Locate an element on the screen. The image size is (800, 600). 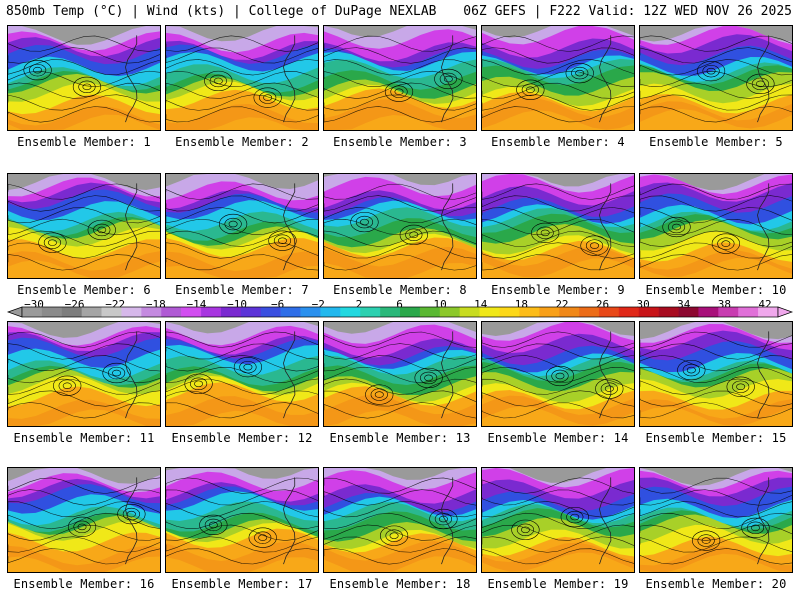
ensemble-member-caption: Ensemble Member: 12 is located at coordinates (242, 438).